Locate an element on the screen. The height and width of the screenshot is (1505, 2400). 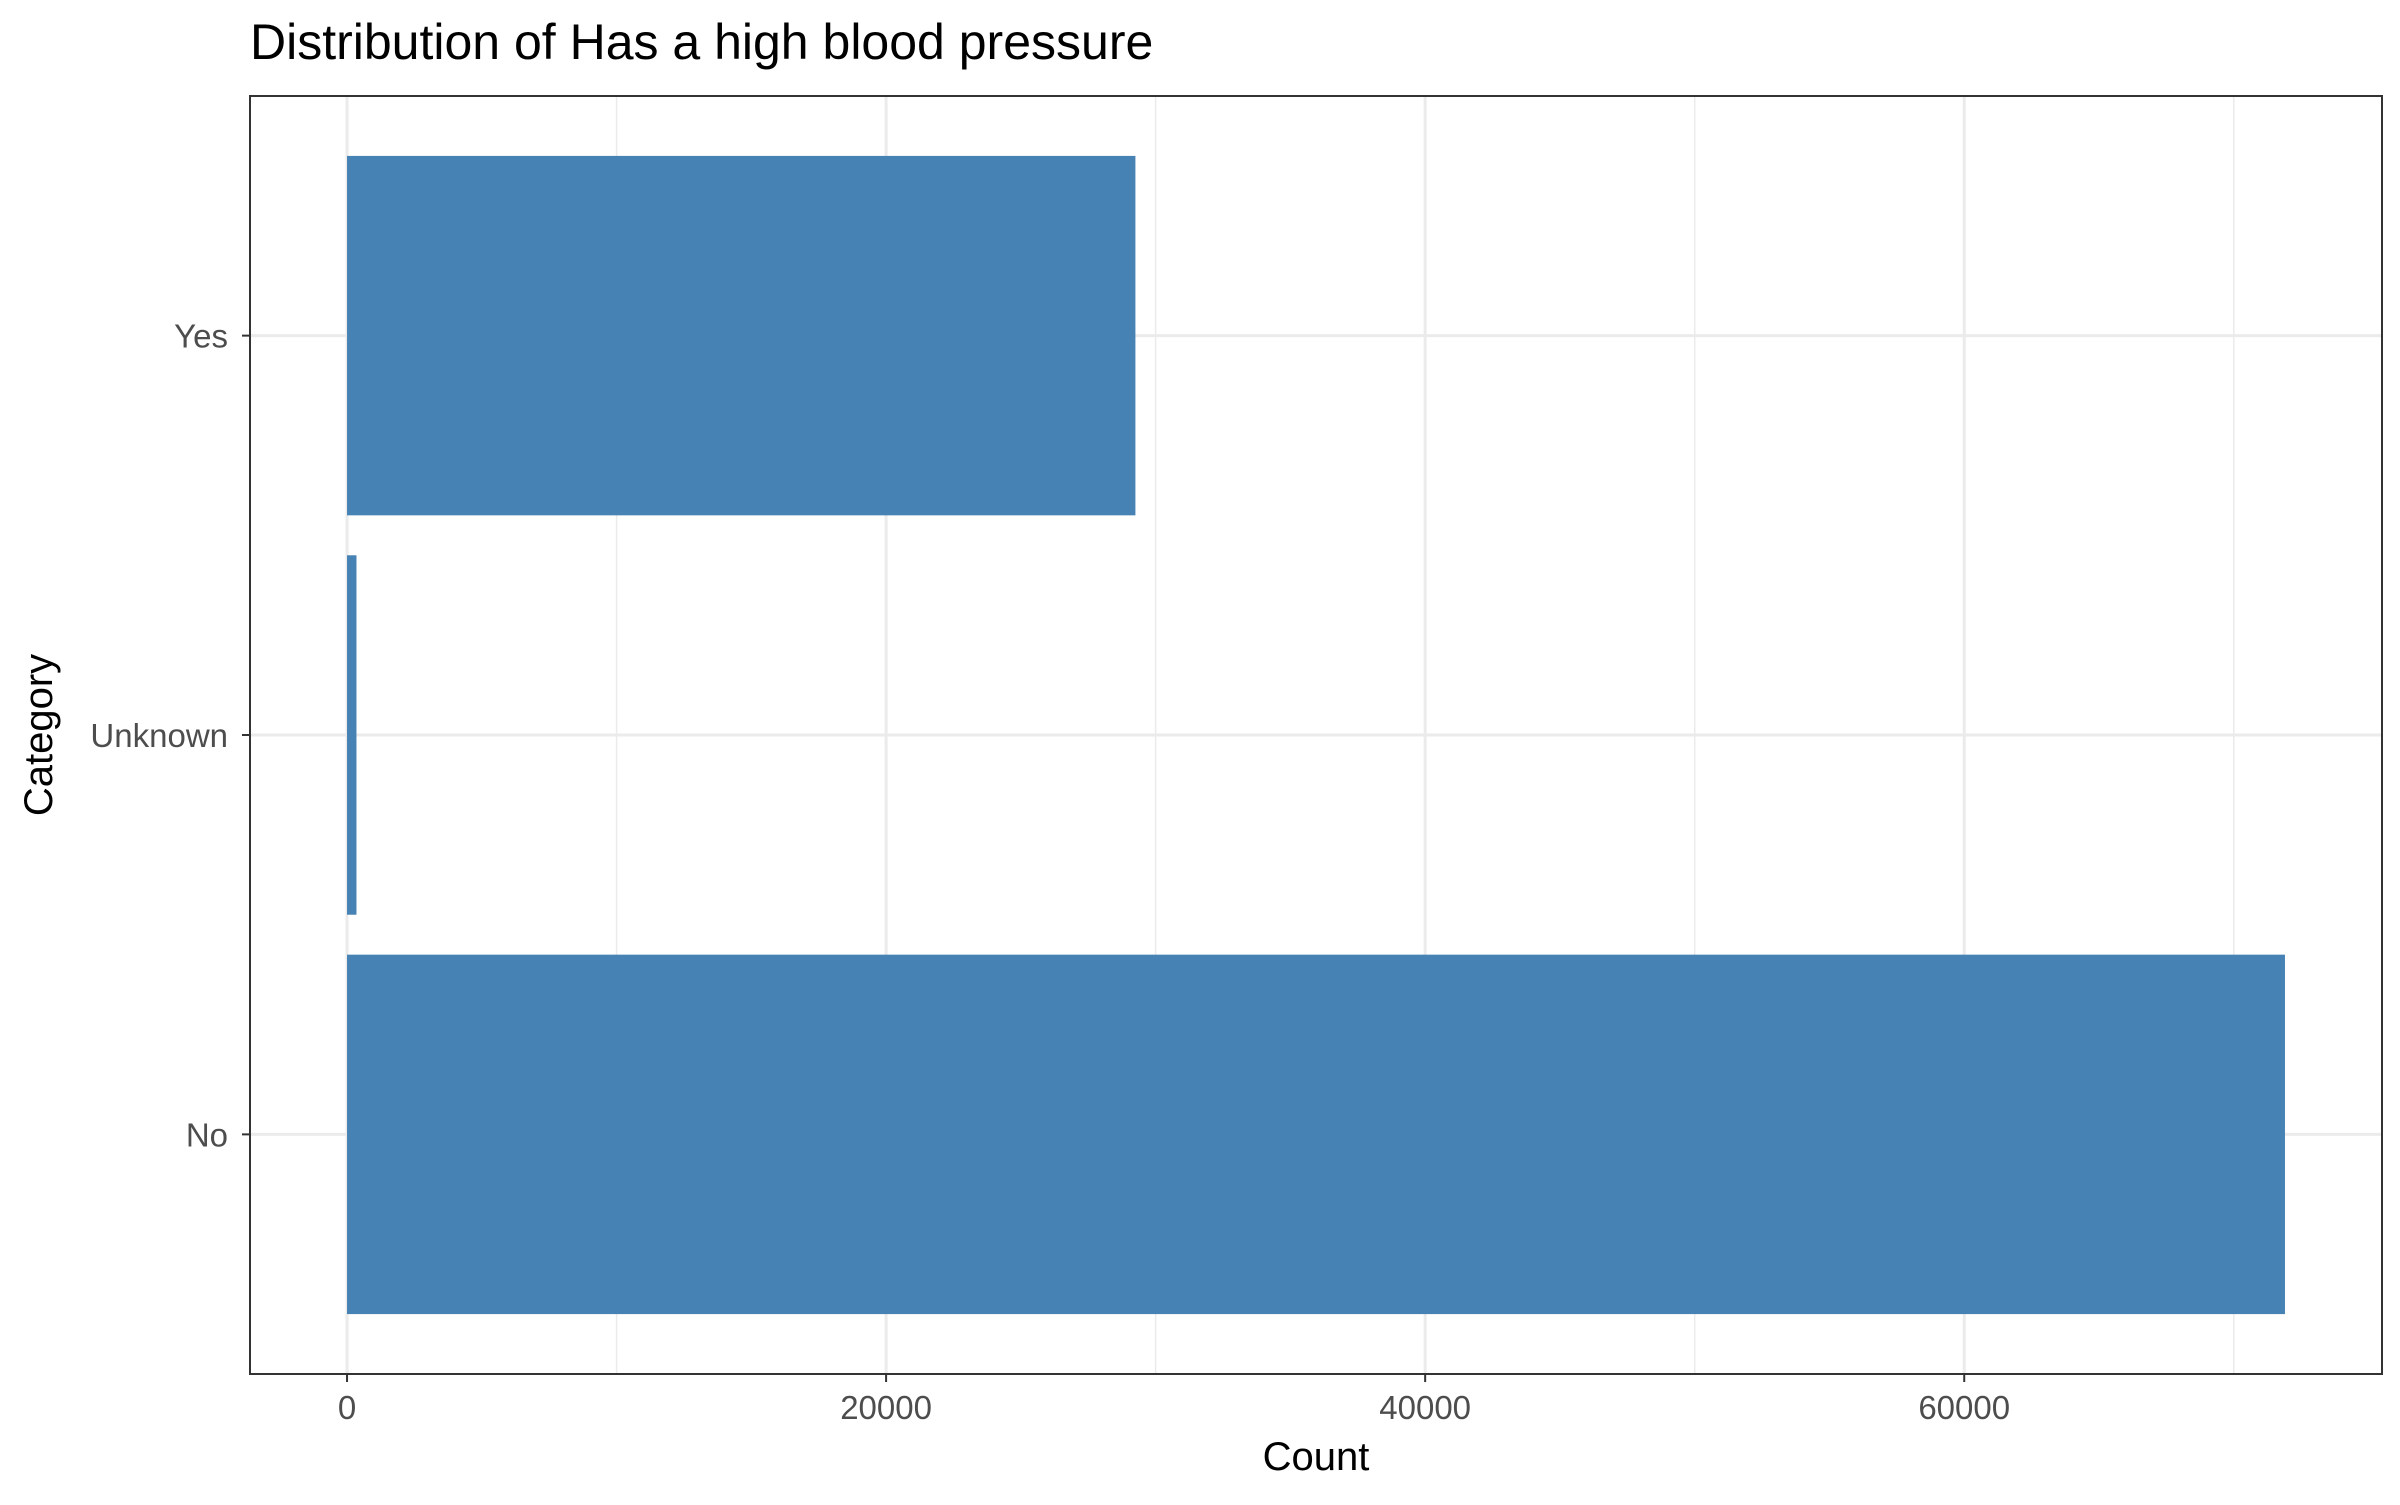
y-tick-label: Unknown is located at coordinates (159, 735).